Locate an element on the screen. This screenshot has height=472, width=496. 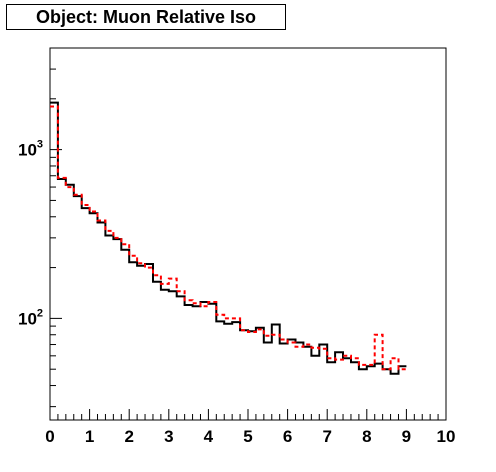
x-tick-label: 8 is located at coordinates (366, 436).